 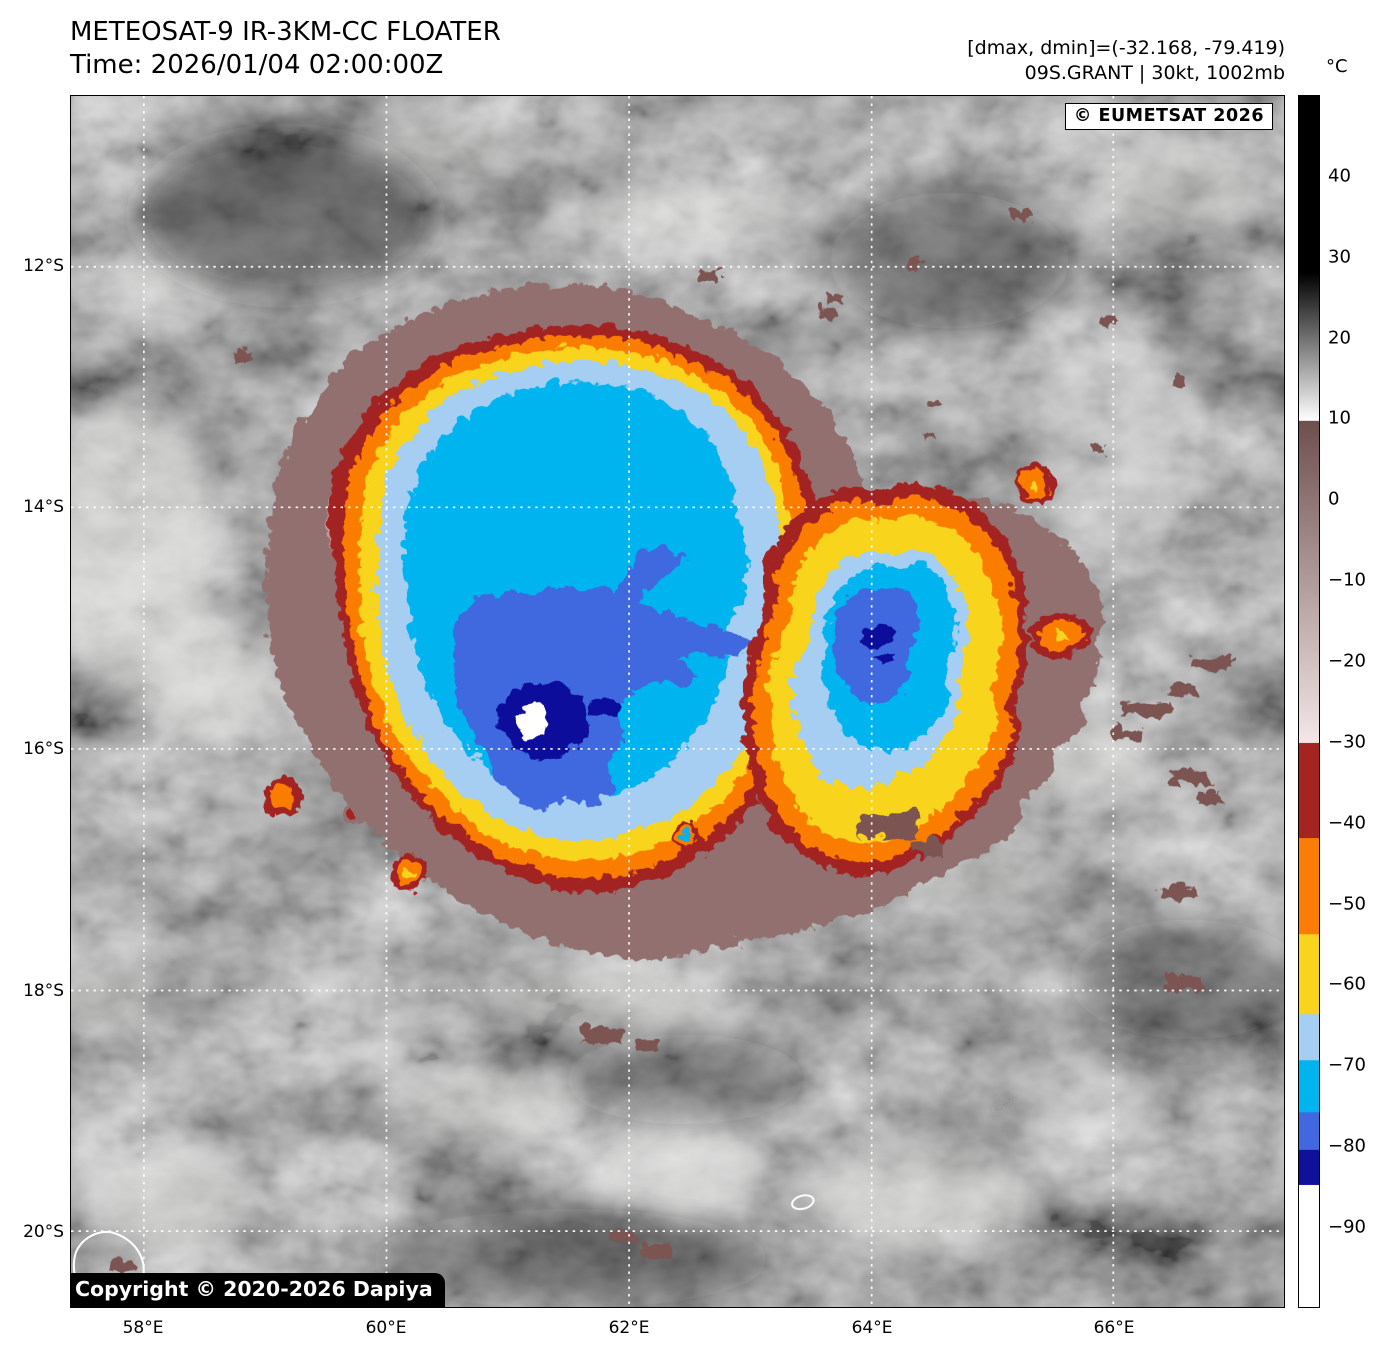 What do you see at coordinates (1347, 742) in the screenshot?
I see `colorbar-tick: −30` at bounding box center [1347, 742].